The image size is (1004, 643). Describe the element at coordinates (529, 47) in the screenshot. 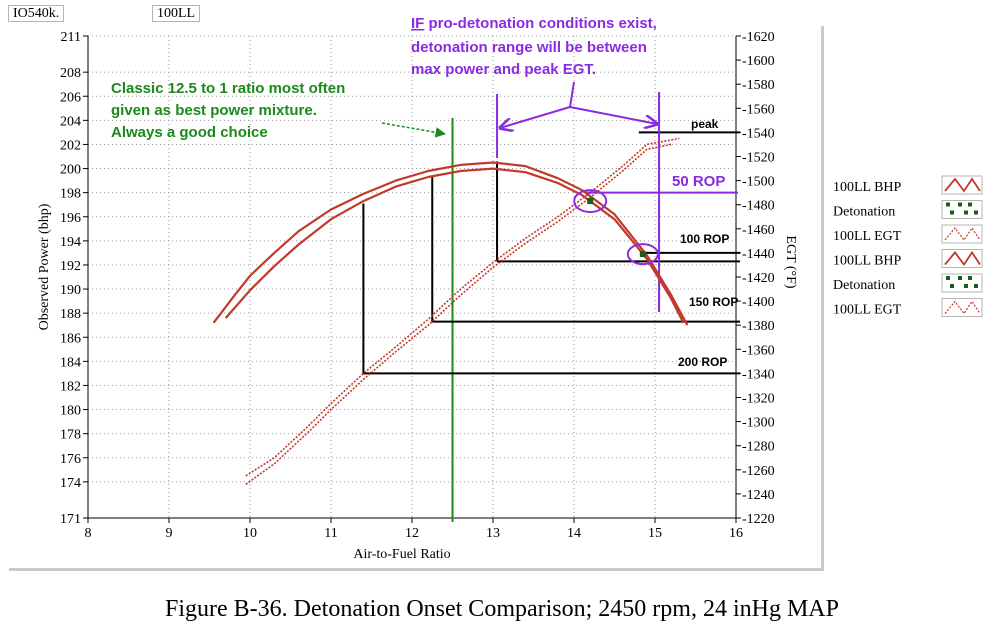

I see `detonation-text-line-2: detonation range will be between` at that location.